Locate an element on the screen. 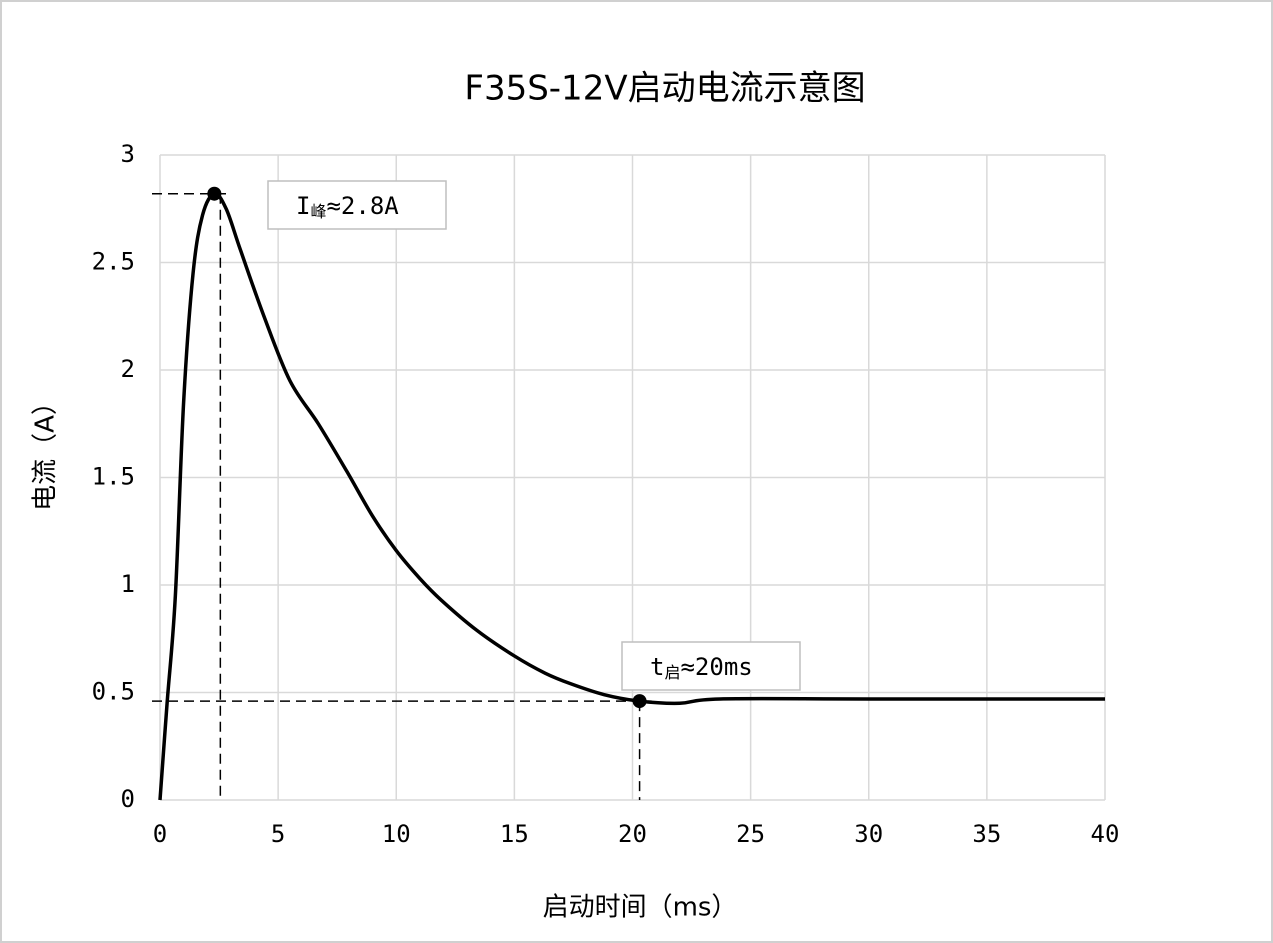 Image resolution: width=1273 pixels, height=943 pixels. annotation: t启≈20ms is located at coordinates (701, 667).